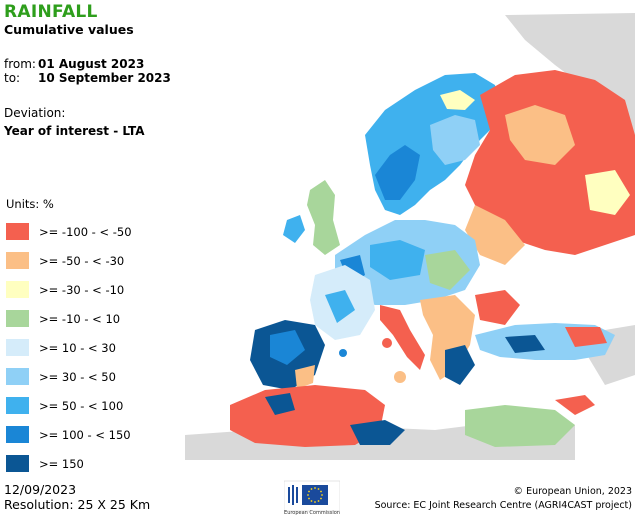 This screenshot has width=640, height=522. Describe the element at coordinates (311, 217) in the screenshot. I see `british-isles` at that location.